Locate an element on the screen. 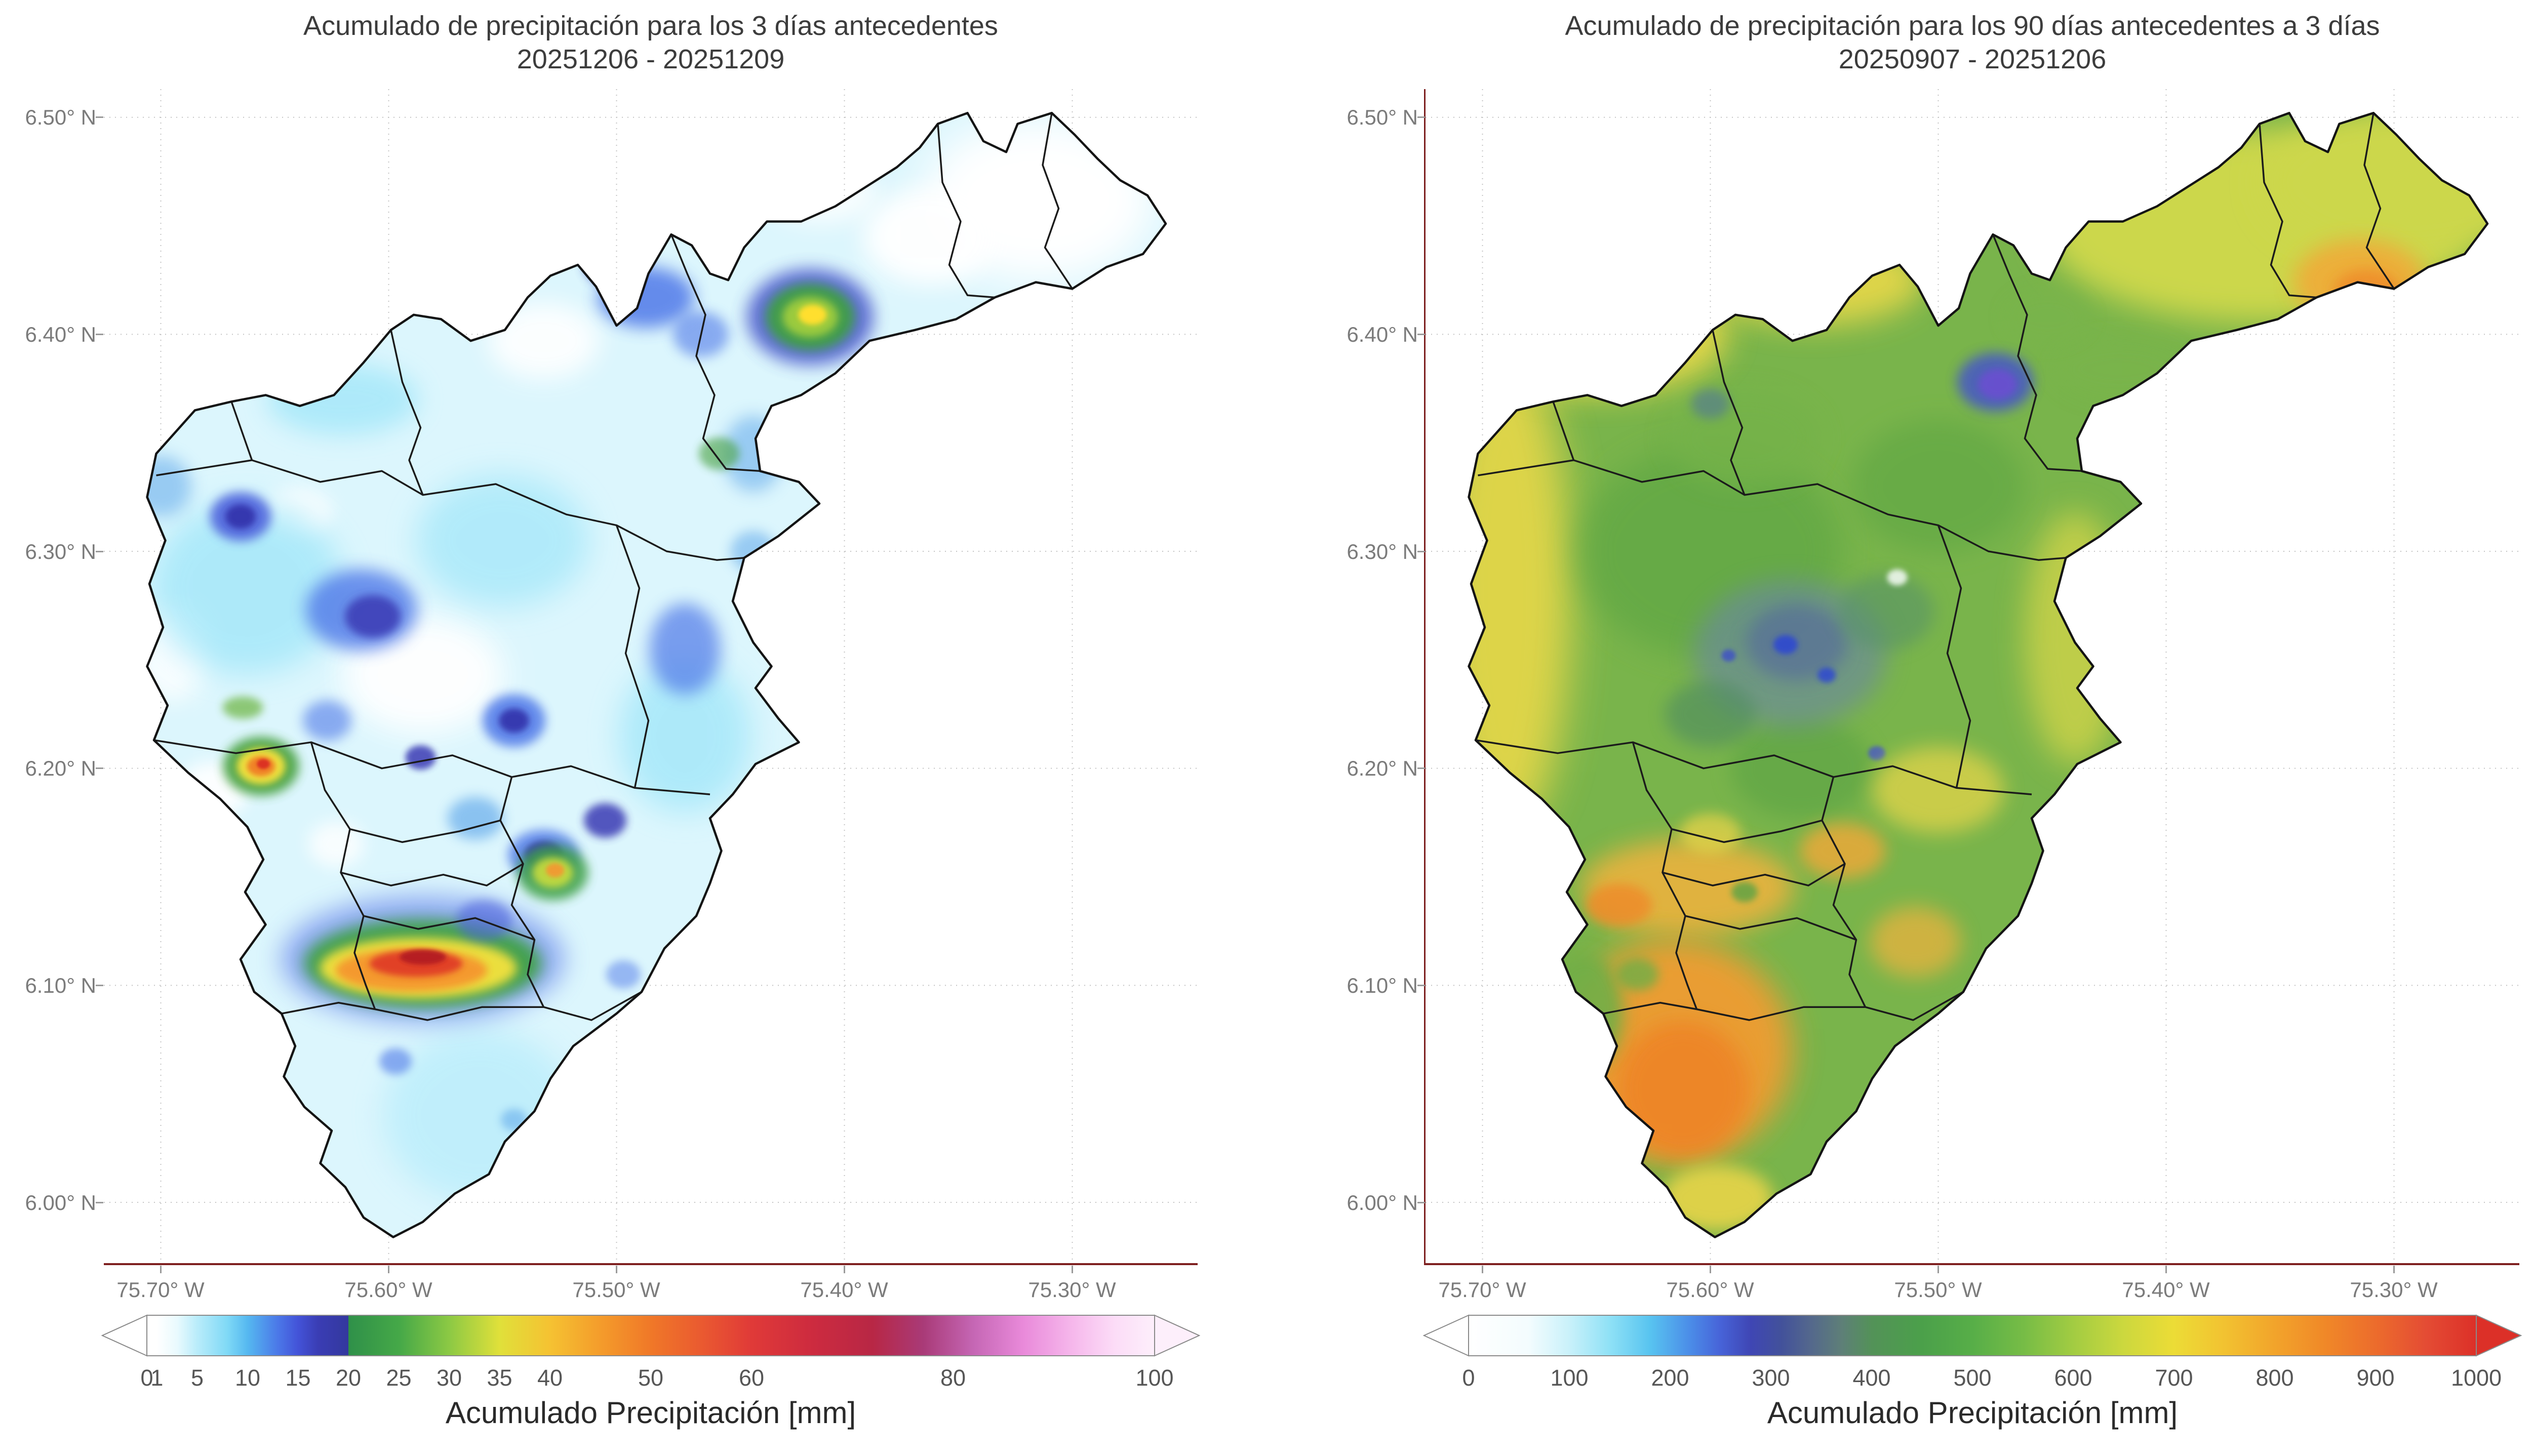 The image size is (2532, 1456). cbar-tick-label: 25 is located at coordinates (399, 1378).